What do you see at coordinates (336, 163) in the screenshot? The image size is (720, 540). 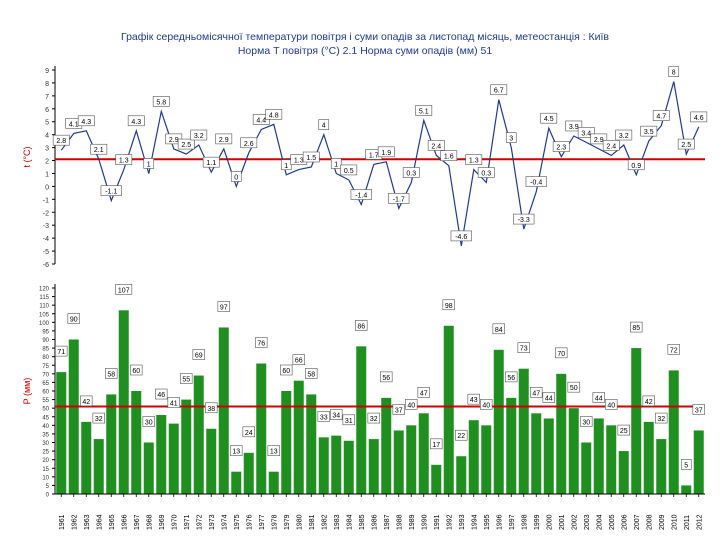 I see `temperature-data-label: 1` at bounding box center [336, 163].